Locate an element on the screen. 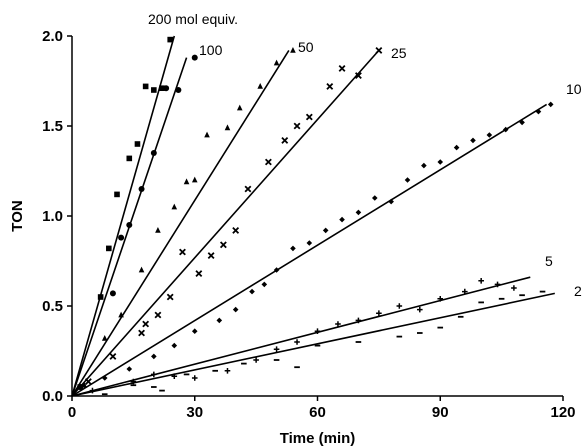 The width and height of the screenshot is (588, 447). y-tick-label: 1.5 is located at coordinates (52, 126).